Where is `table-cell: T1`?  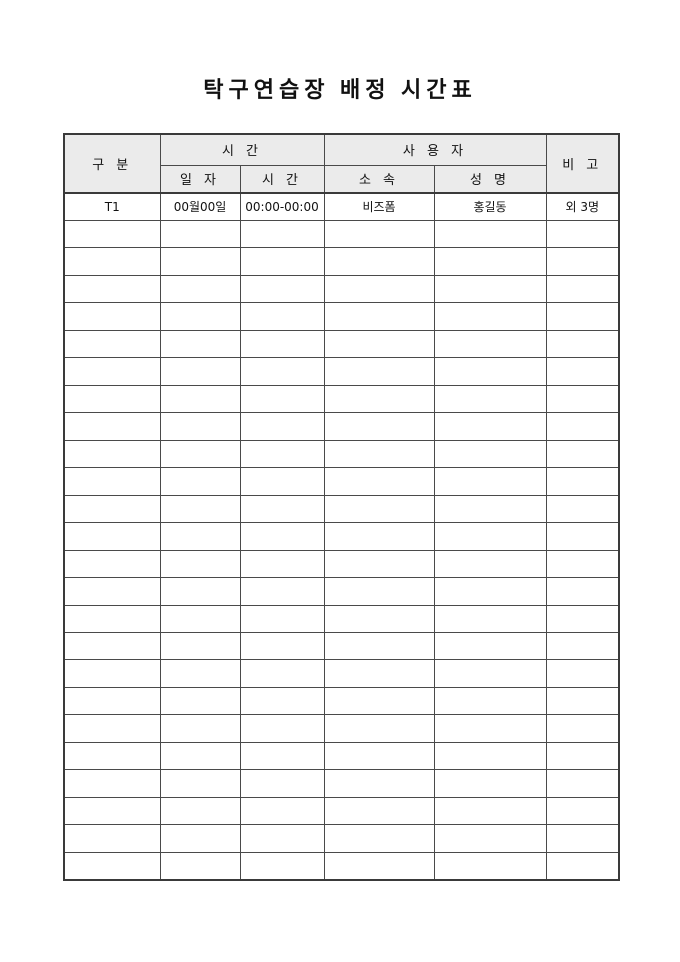 table-cell: T1 is located at coordinates (112, 206).